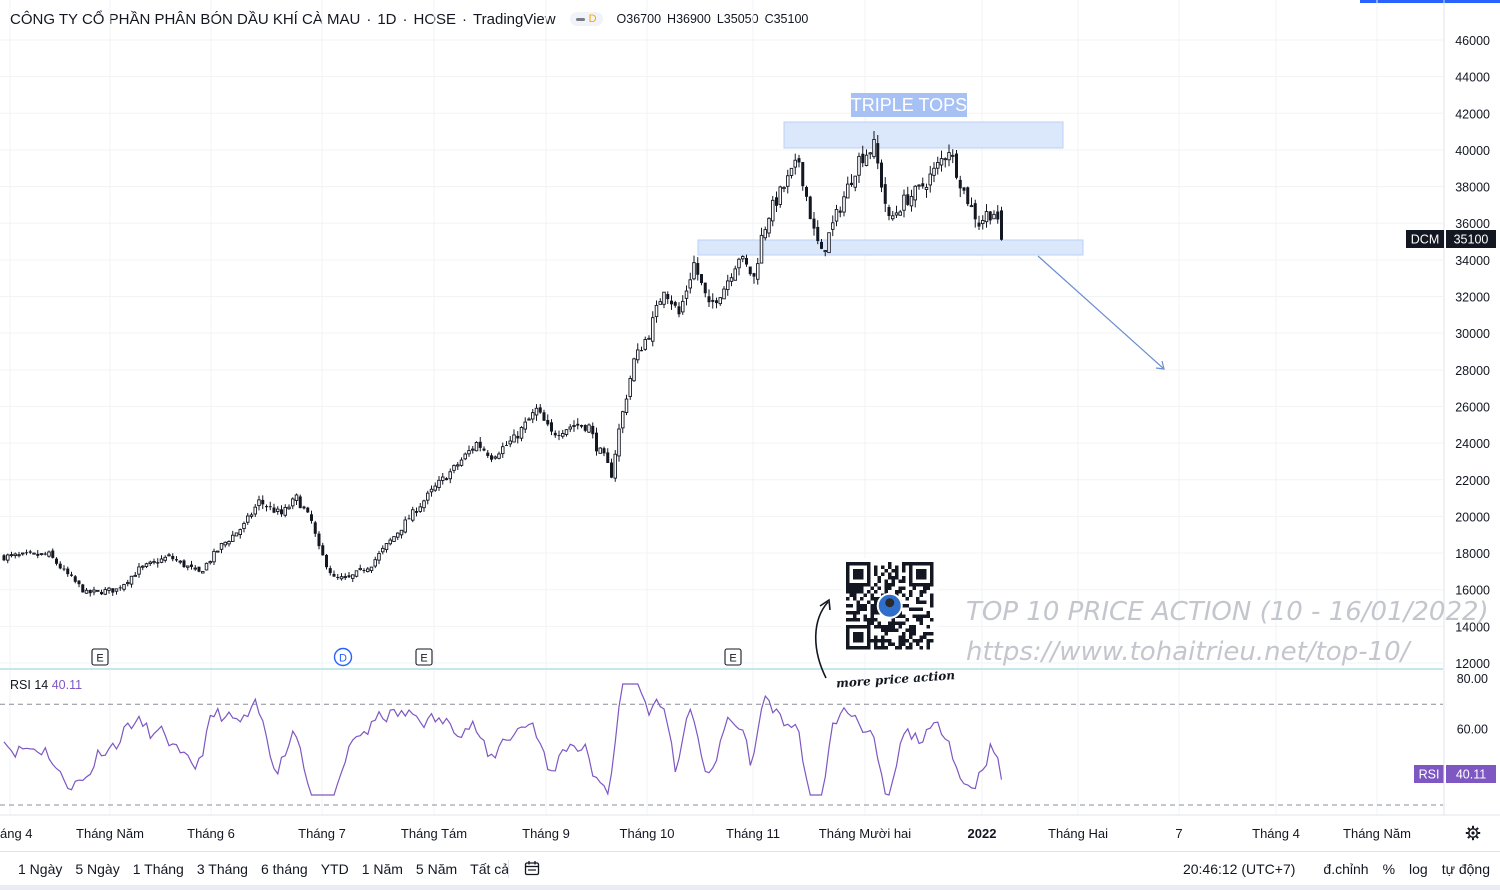 Image resolution: width=1500 pixels, height=890 pixels. What do you see at coordinates (1239, 869) in the screenshot?
I see `clock-label: 20:46:12 (UTC+7)` at bounding box center [1239, 869].